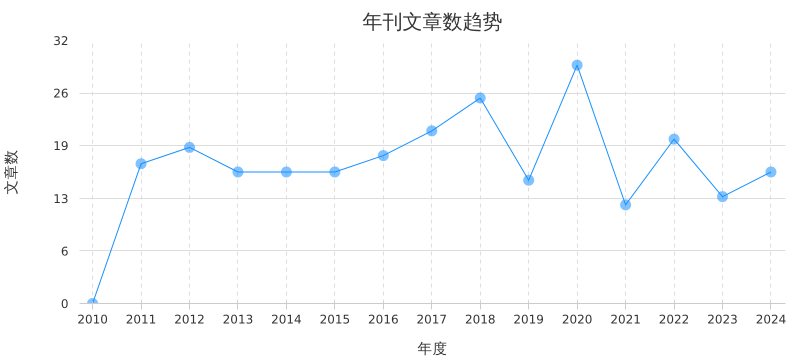  Describe the element at coordinates (383, 319) in the screenshot. I see `x-tick-label: 2016` at that location.